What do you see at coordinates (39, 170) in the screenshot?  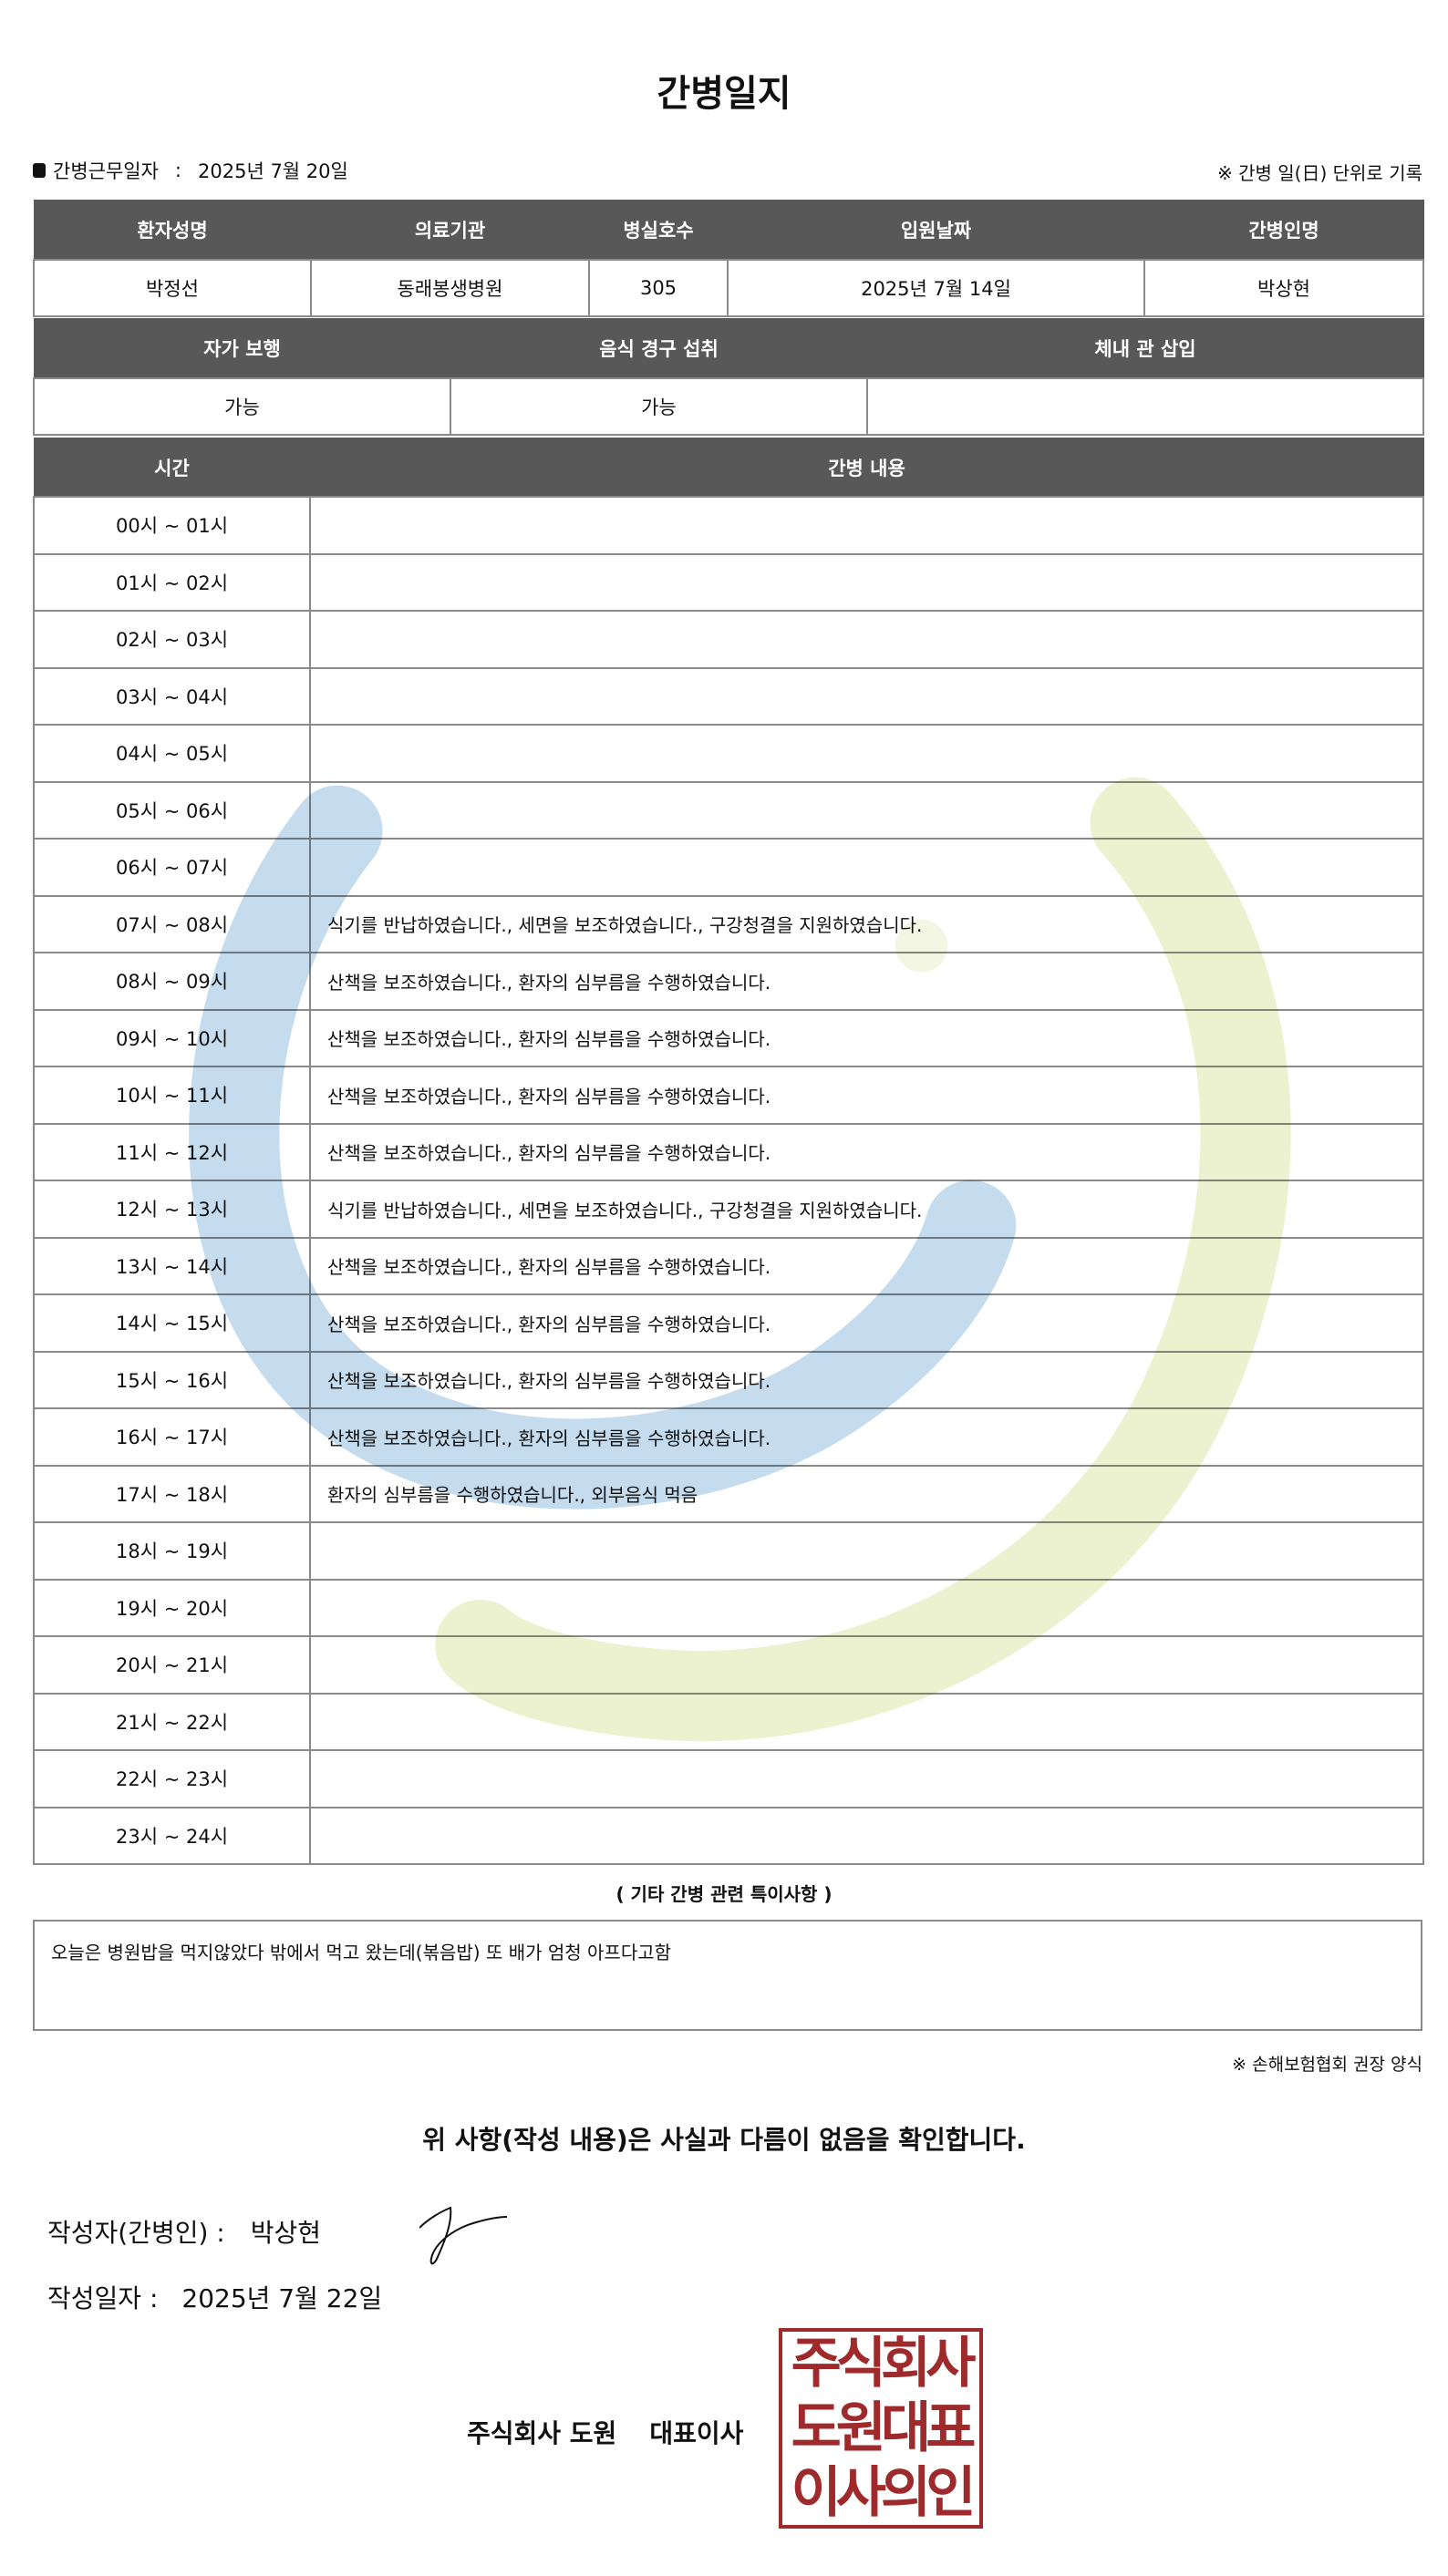 I see `bullet-icon` at bounding box center [39, 170].